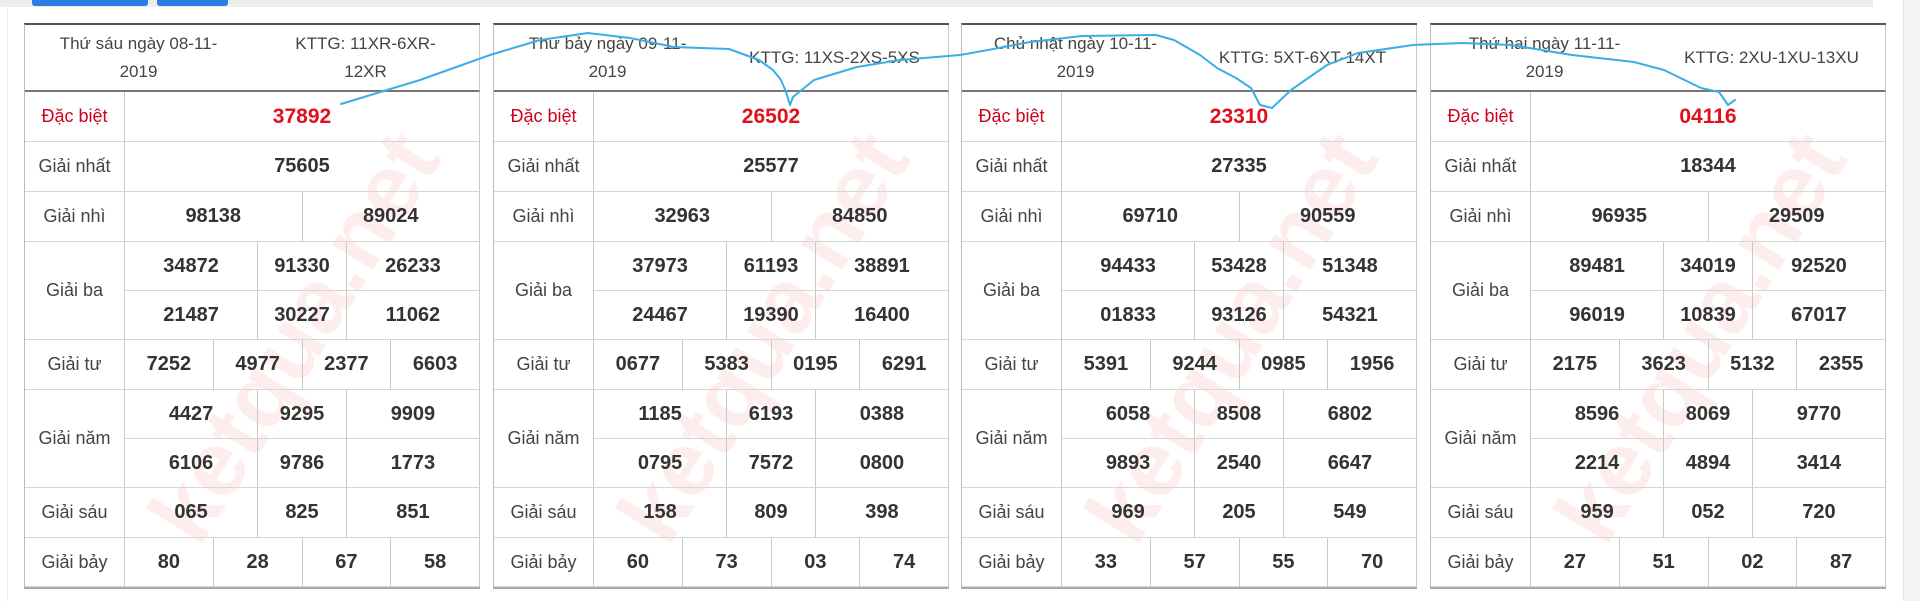 This screenshot has width=1920, height=601. I want to click on prize-number: 7572, so click(771, 463).